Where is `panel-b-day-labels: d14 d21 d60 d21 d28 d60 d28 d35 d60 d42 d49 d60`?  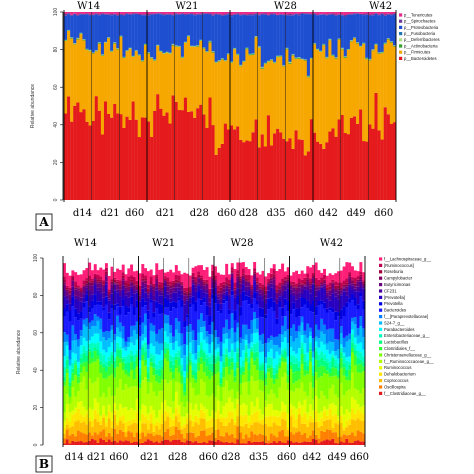
panel-b-day-labels: d14 d21 d60 d21 d28 d60 d28 d35 d60 d42 d49 d60 is located at coordinates (217, 457).